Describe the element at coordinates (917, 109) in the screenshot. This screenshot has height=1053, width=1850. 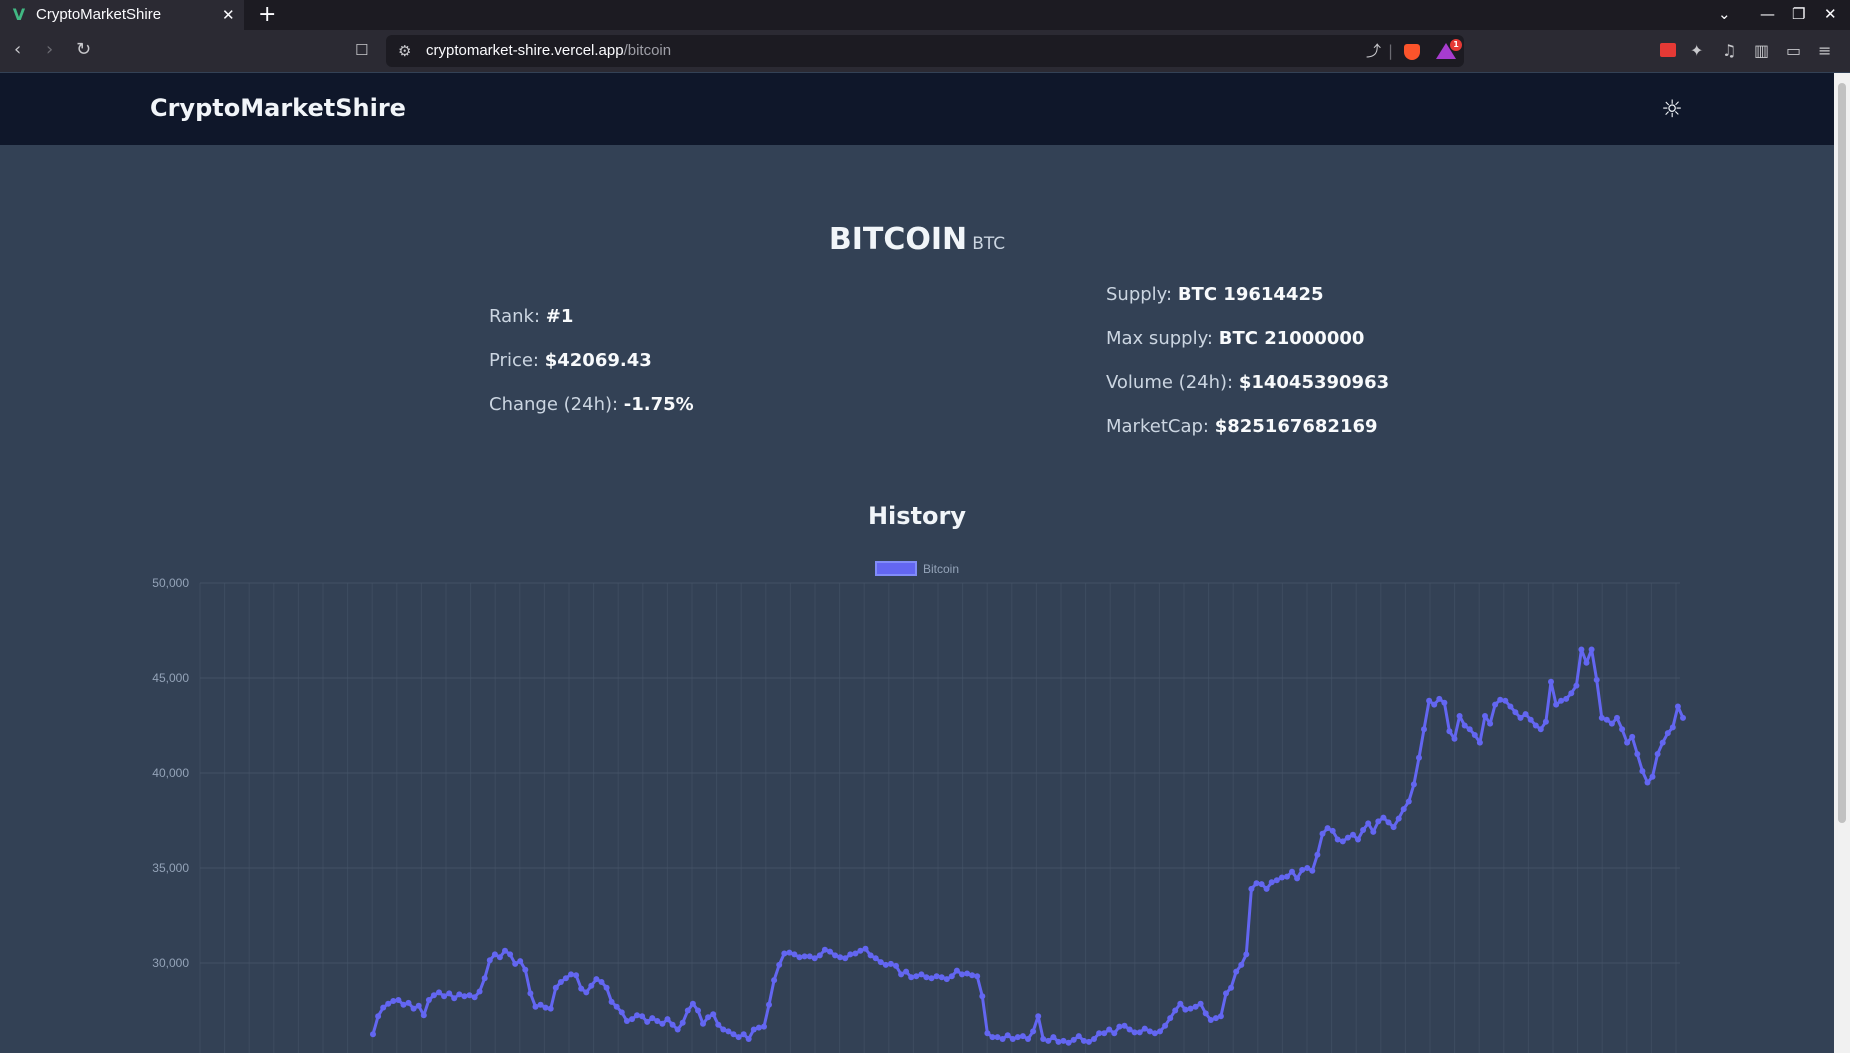
I see `app-header: CryptoMarketShire ☼` at that location.